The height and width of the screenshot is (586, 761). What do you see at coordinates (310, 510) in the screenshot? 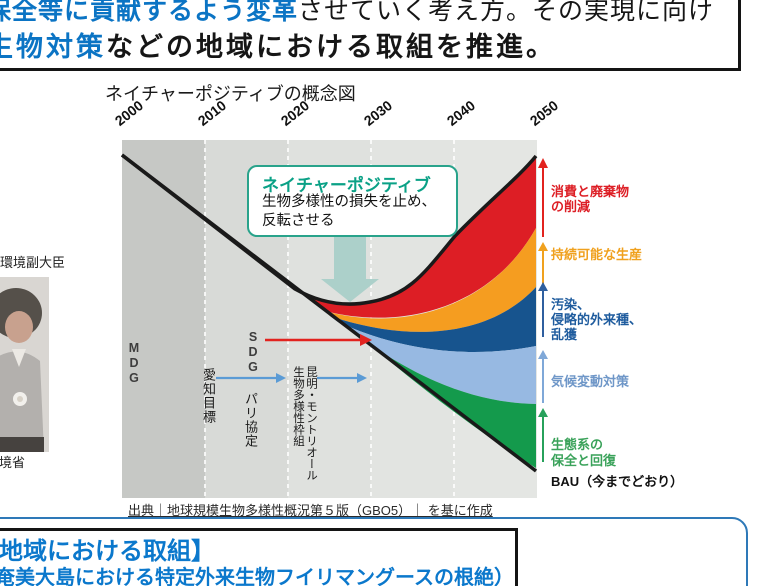
I see `source-caption: 出典｜地球規模生物多様性概況第５版（GBO5）｜ を基に作成` at bounding box center [310, 510].